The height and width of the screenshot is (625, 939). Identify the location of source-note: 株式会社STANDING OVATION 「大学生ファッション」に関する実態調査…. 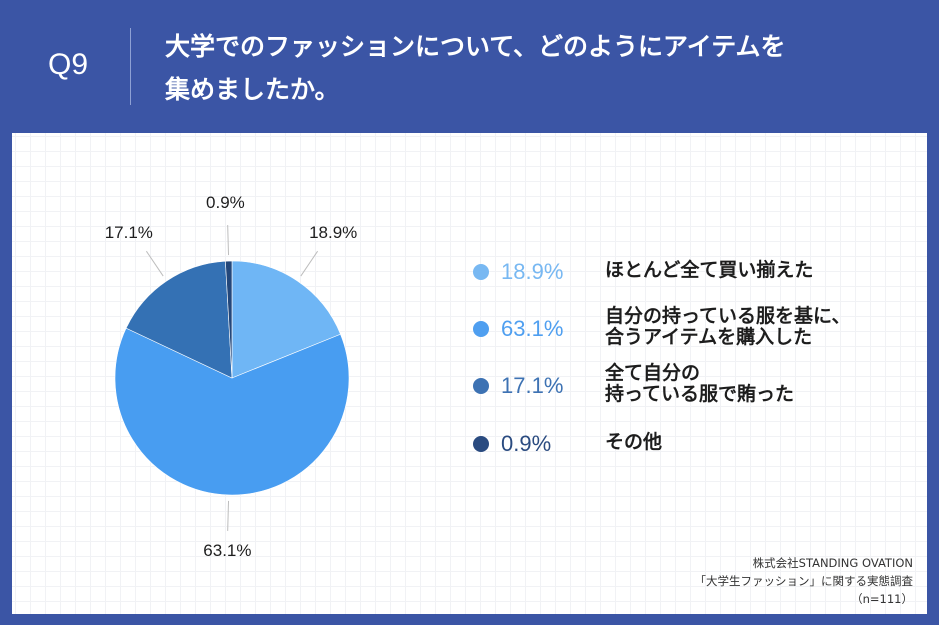
(804, 581).